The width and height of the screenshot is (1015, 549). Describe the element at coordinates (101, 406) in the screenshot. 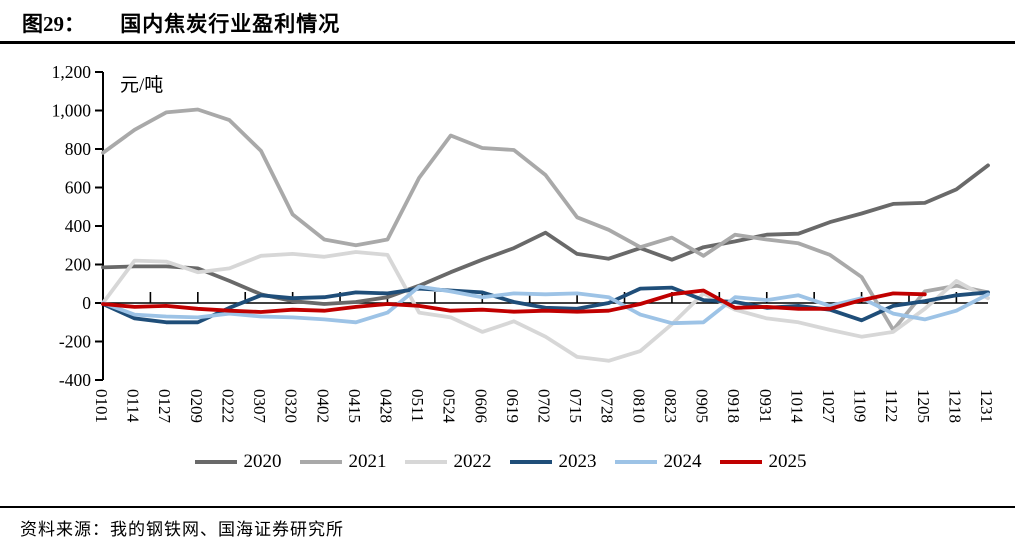

I see `x-tick-label: 0101` at that location.